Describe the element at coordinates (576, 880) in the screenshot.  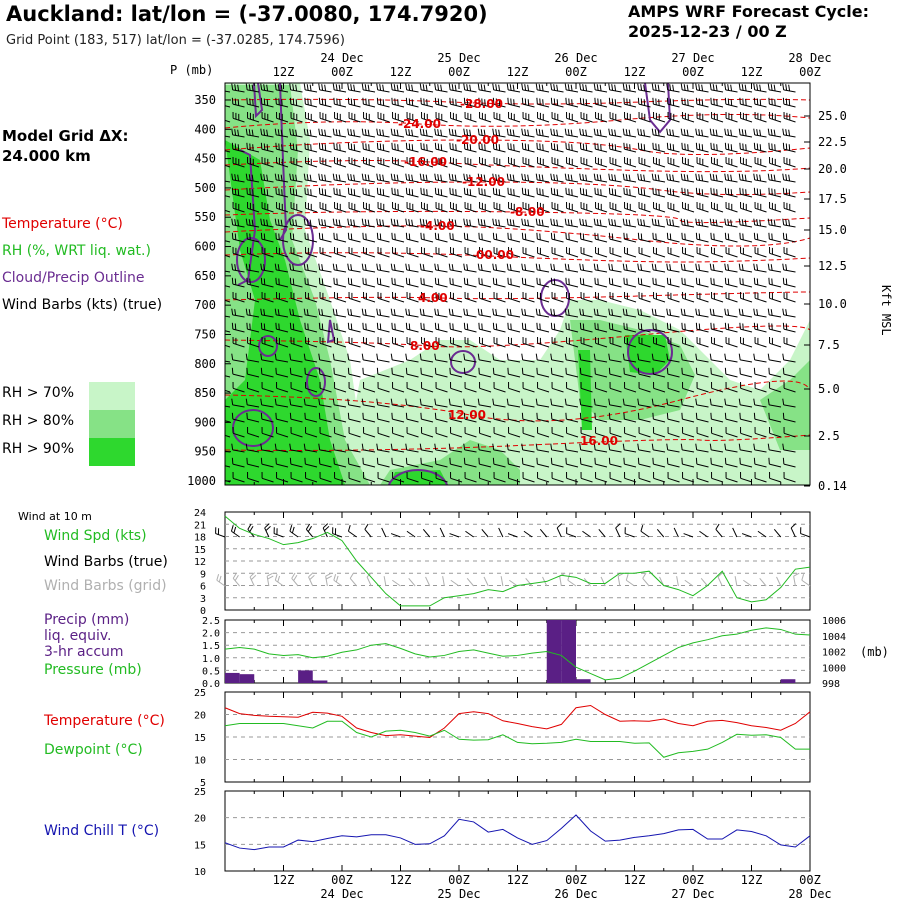
I see `bottom-time-label: 00Z` at that location.